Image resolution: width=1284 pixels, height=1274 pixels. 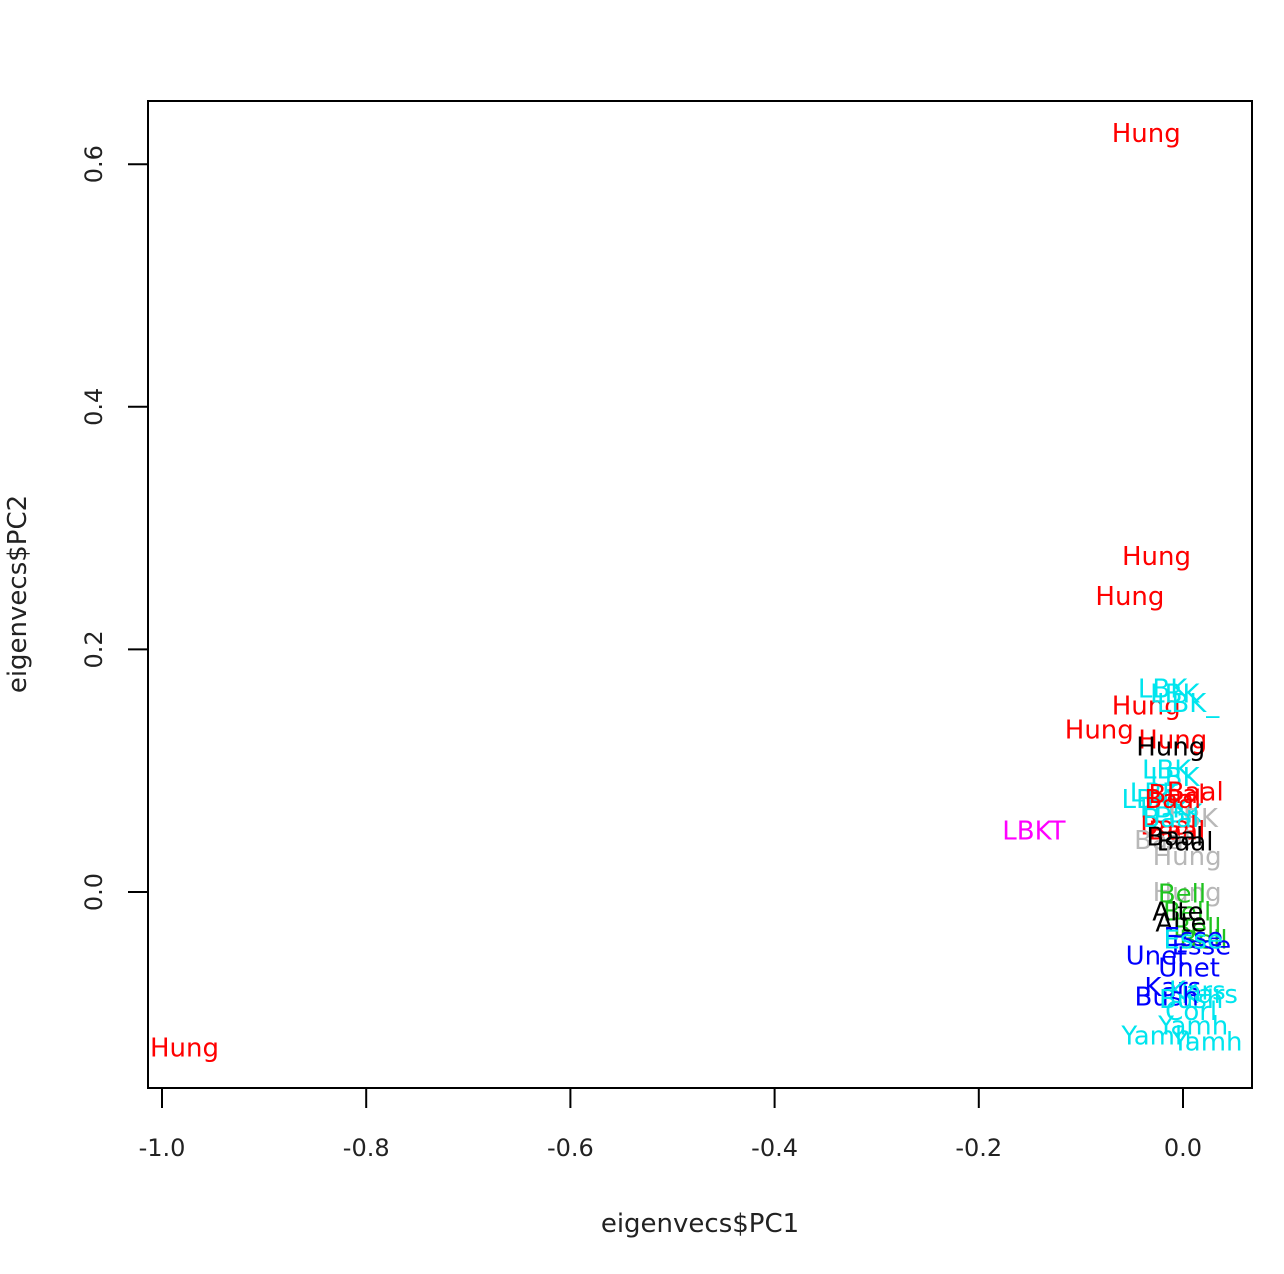 I want to click on point-label: LBKT, so click(x=1033, y=831).